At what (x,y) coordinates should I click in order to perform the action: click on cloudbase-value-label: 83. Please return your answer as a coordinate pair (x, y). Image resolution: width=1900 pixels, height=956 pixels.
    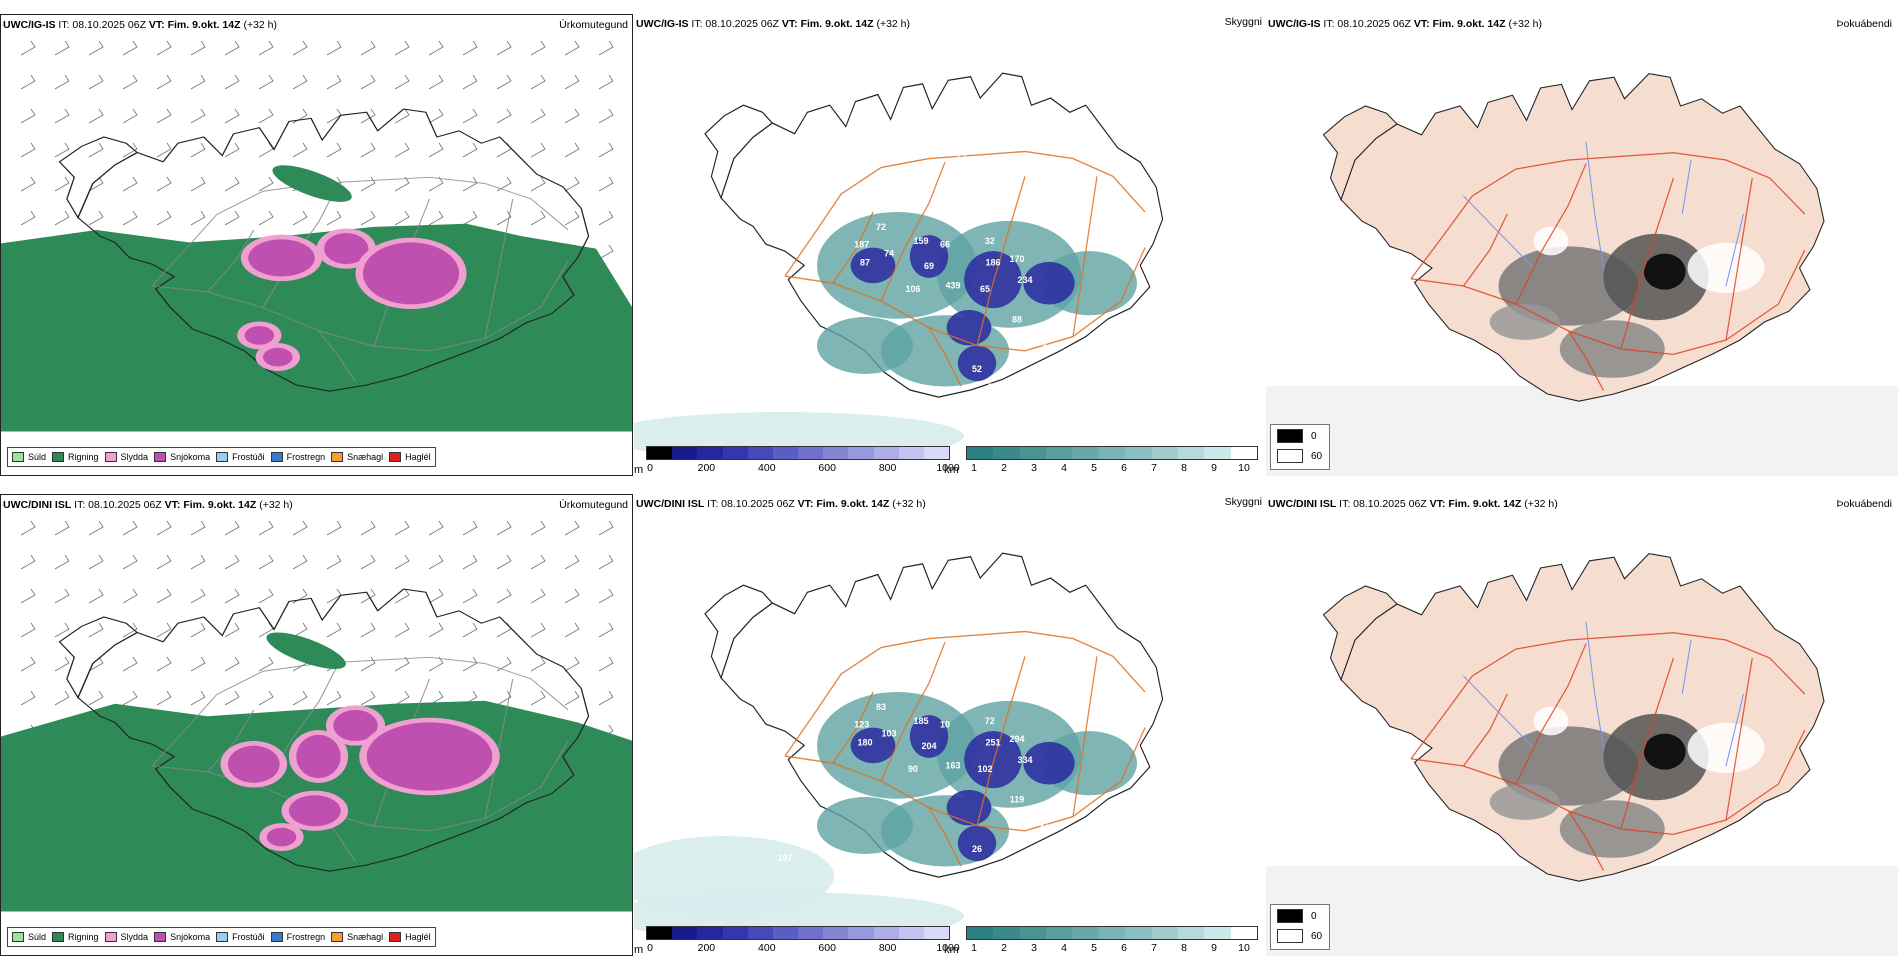
    Looking at the image, I should click on (881, 707).